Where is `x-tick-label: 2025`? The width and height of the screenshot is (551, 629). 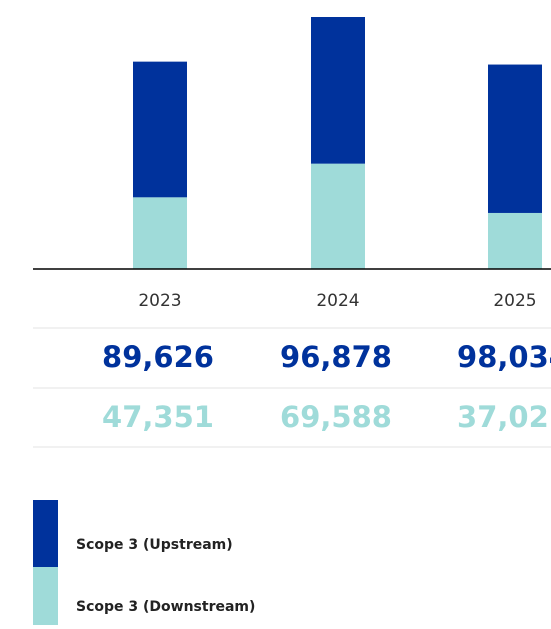
x-tick-label: 2025 is located at coordinates (514, 301).